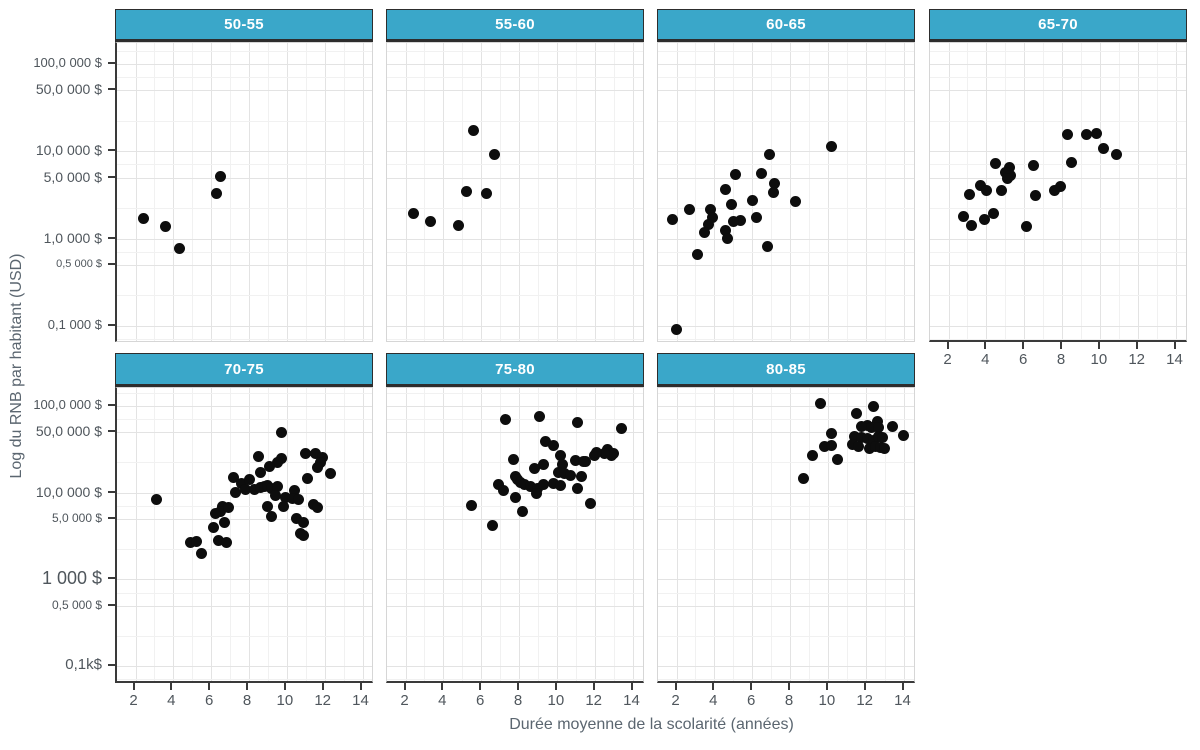 This screenshot has width=1200, height=750. What do you see at coordinates (1058, 25) in the screenshot?
I see `facet-strip: 65-70` at bounding box center [1058, 25].